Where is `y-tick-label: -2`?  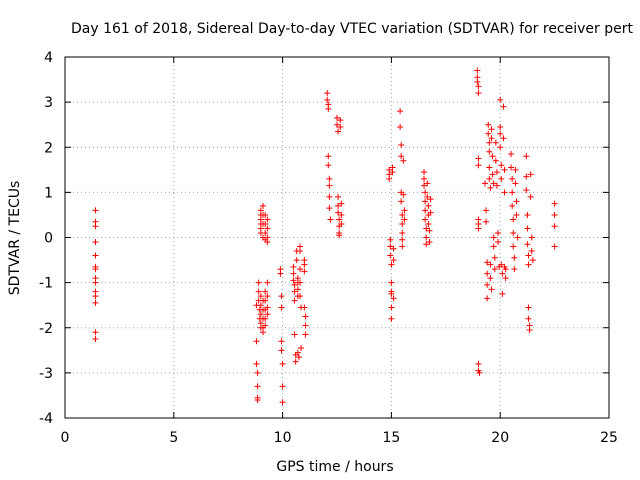
y-tick-label: -2 is located at coordinates (46, 329).